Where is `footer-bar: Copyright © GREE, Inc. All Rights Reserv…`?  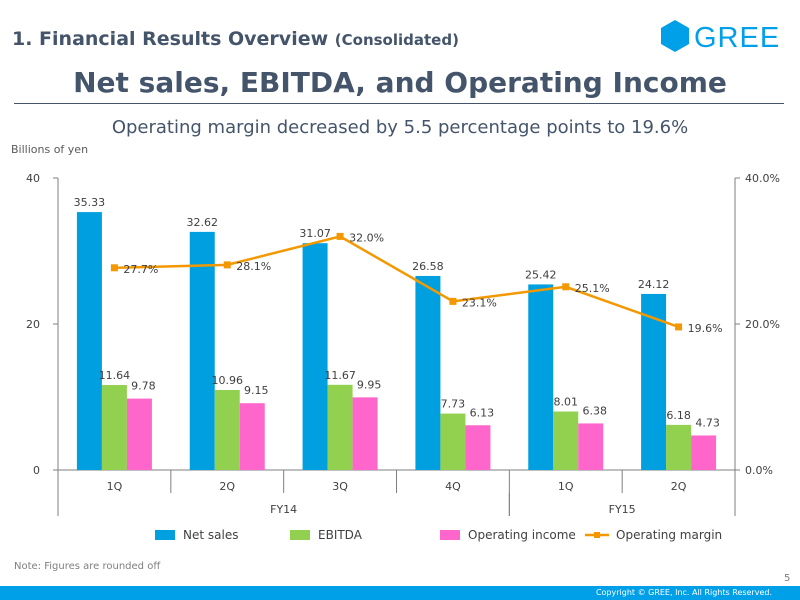 footer-bar: Copyright © GREE, Inc. All Rights Reserv… is located at coordinates (400, 593).